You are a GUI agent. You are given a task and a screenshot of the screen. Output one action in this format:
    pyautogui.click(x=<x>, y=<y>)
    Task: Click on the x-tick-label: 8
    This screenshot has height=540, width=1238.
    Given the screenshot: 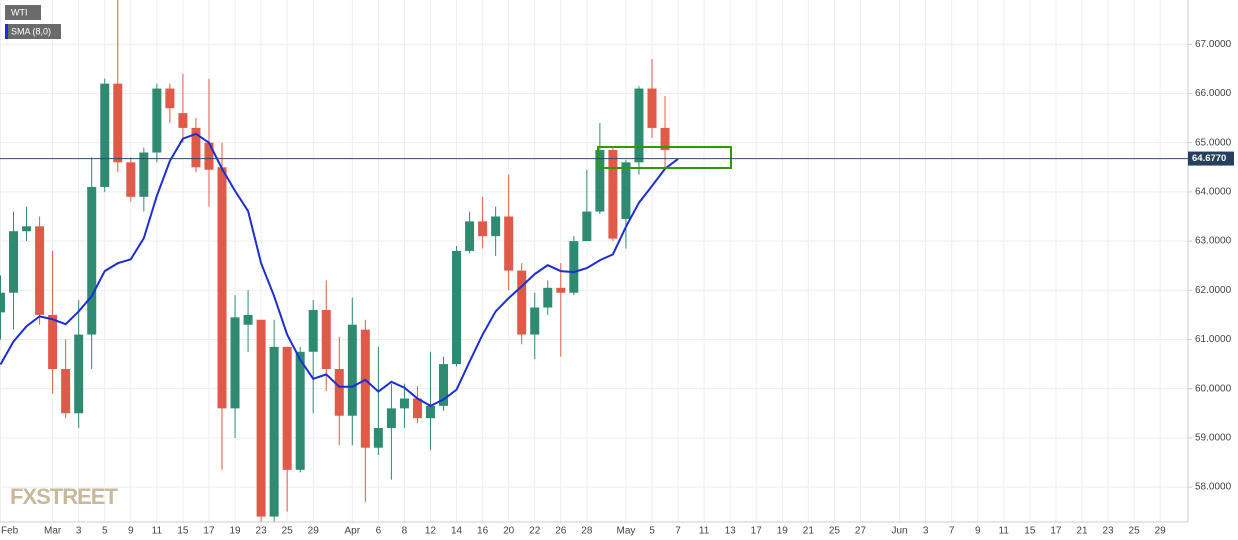 What is the action you would take?
    pyautogui.click(x=405, y=531)
    